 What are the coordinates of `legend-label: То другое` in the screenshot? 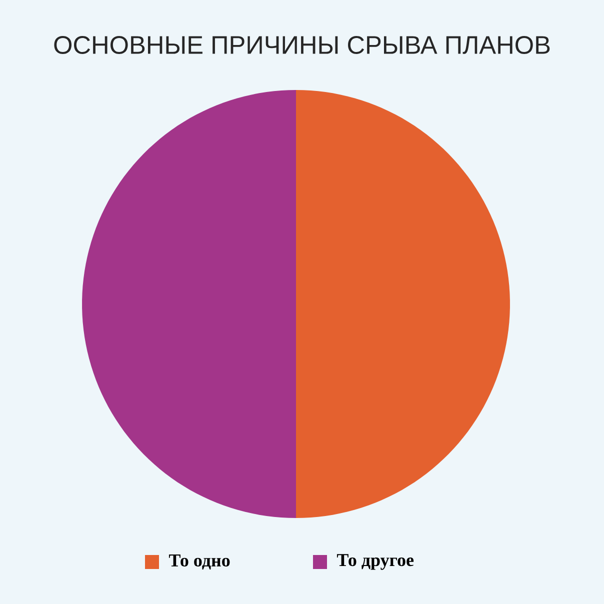 It's located at (375, 562).